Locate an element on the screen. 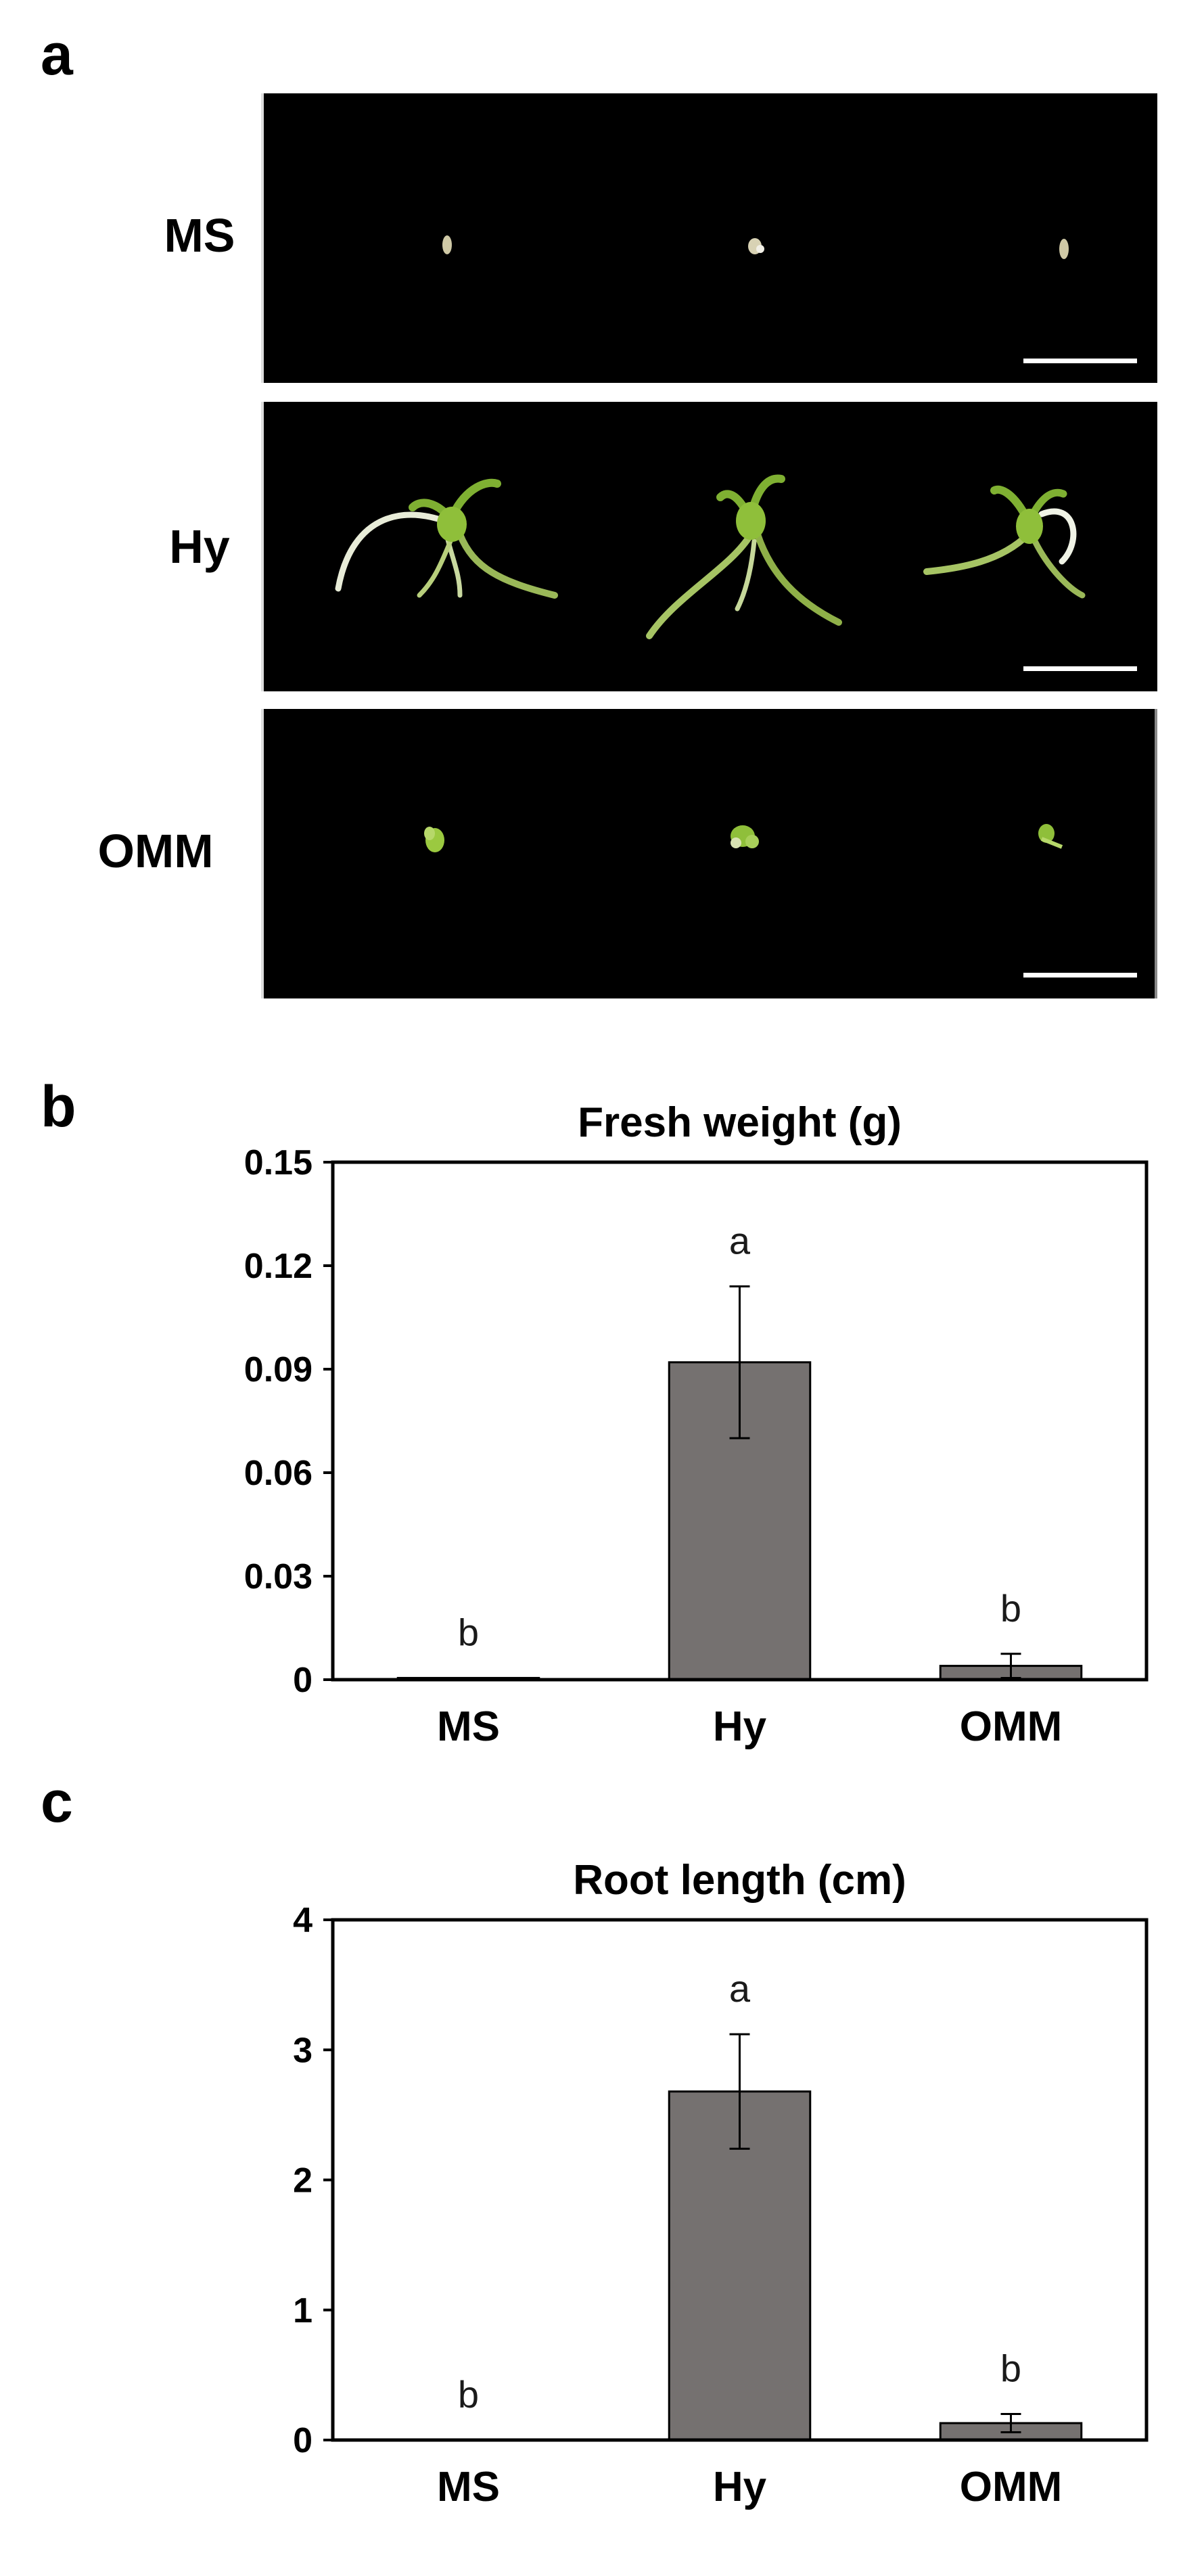  y-tick-label: 0.03 is located at coordinates (278, 1576).